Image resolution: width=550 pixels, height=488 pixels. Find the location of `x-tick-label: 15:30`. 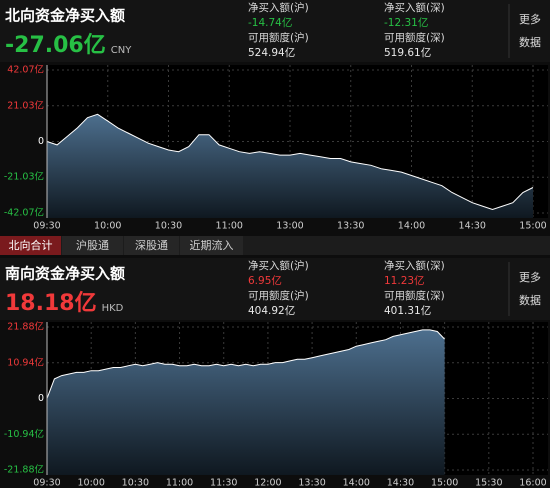

x-tick-label: 15:30 is located at coordinates (488, 483).